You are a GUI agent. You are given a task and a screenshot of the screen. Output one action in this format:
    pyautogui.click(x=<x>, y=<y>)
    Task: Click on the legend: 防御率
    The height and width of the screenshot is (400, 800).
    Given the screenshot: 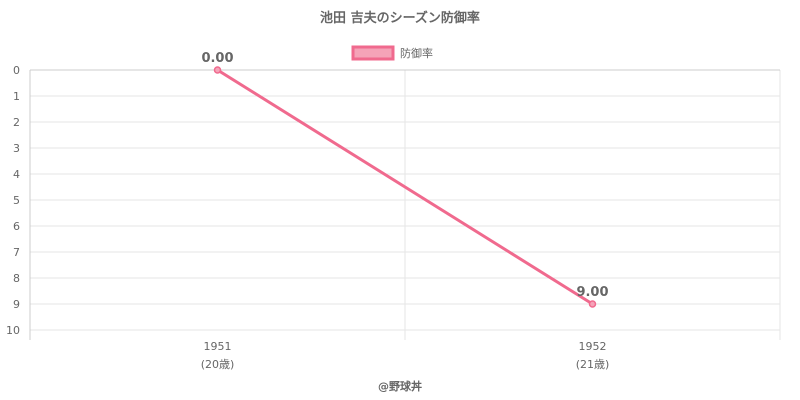 What is the action you would take?
    pyautogui.click(x=392, y=53)
    